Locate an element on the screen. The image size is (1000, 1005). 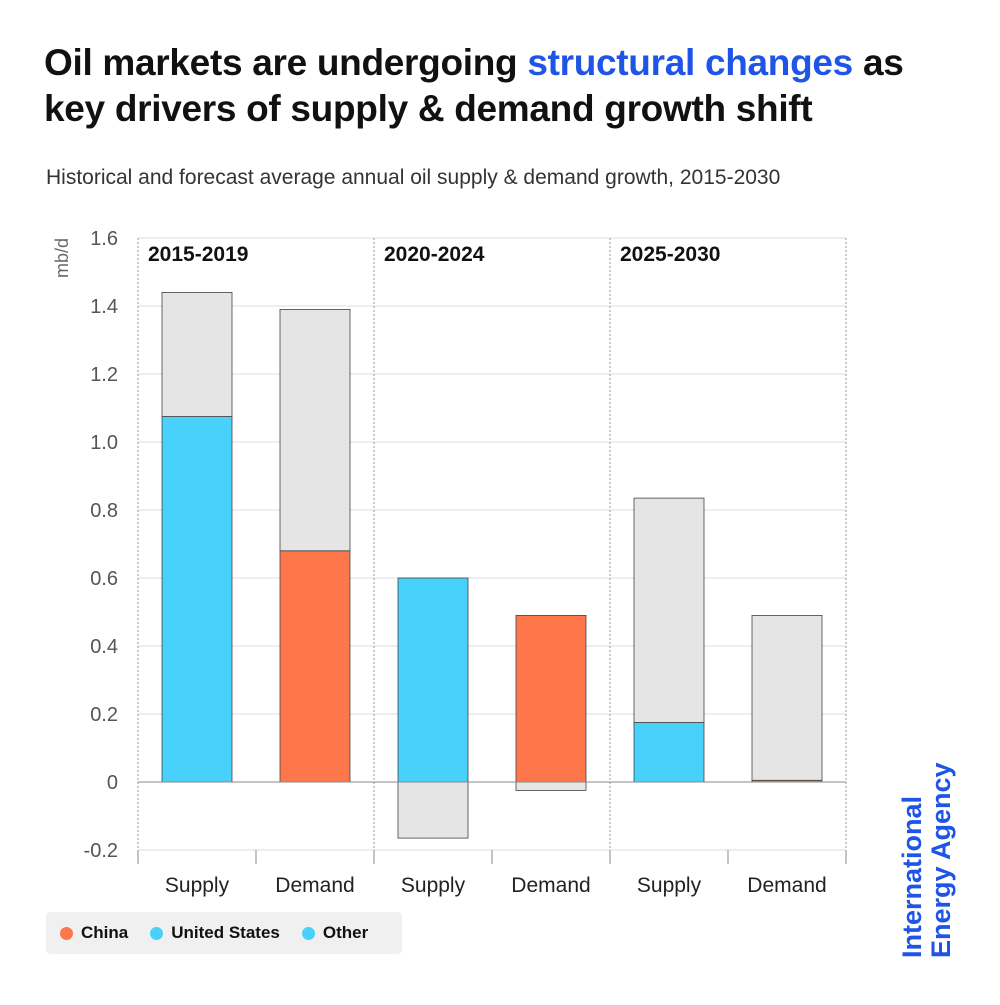
y-tick-label: 0.6 is located at coordinates (104, 579).